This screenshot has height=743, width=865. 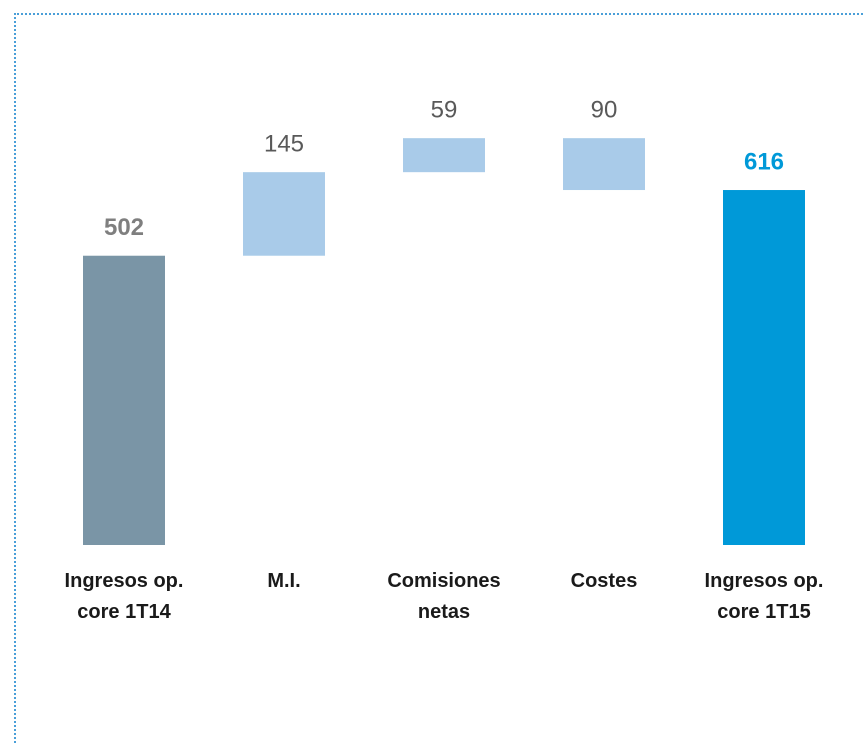 I want to click on category-label: Ingresos op. core 1T15, so click(x=764, y=596).